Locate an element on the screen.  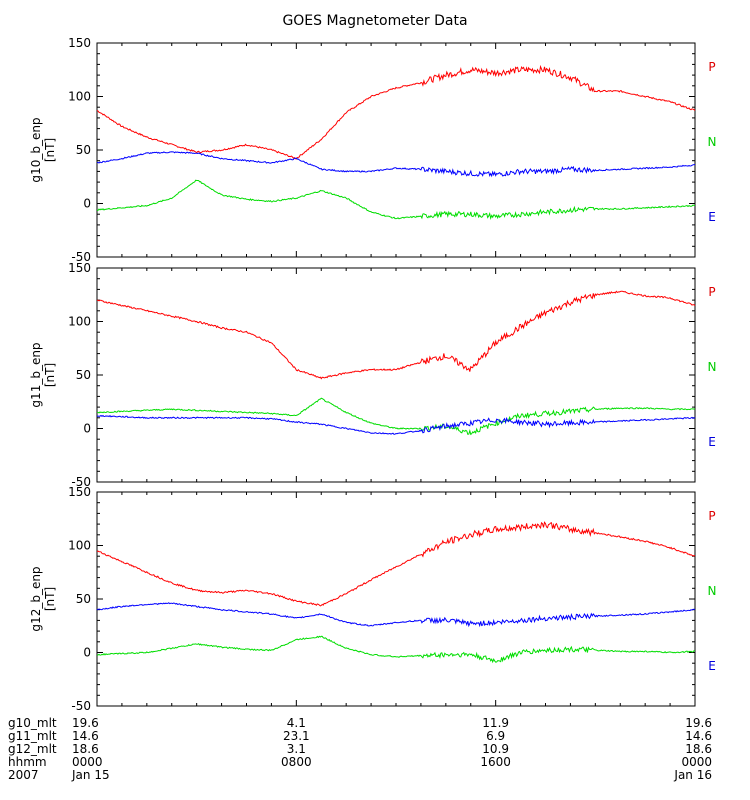
table-row-label: g10_mlt is located at coordinates (32, 723).